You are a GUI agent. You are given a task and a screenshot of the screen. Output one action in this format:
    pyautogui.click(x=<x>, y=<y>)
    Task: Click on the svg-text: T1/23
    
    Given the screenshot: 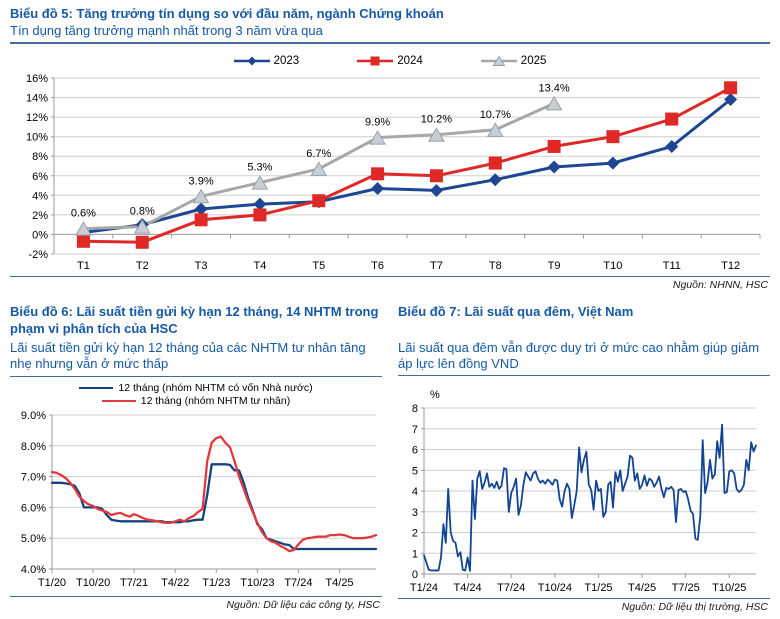 What is the action you would take?
    pyautogui.click(x=216, y=583)
    